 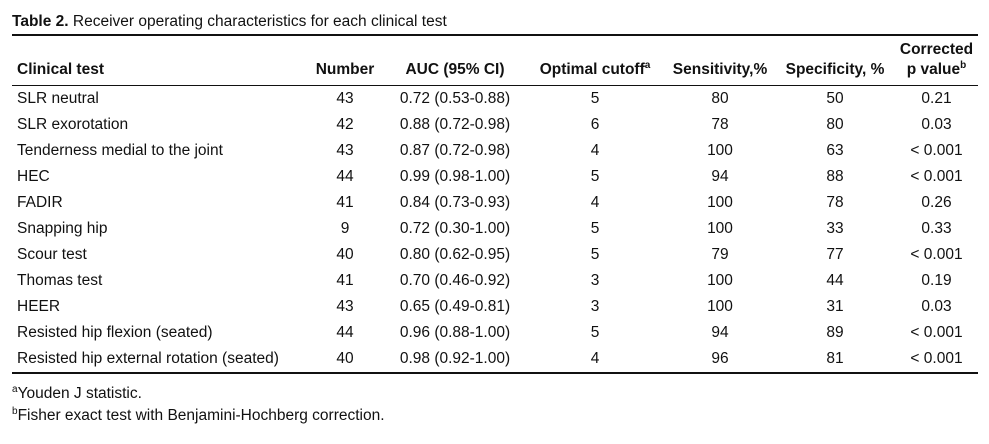 What do you see at coordinates (455, 69) in the screenshot?
I see `header-auc: AUC (95% CI)` at bounding box center [455, 69].